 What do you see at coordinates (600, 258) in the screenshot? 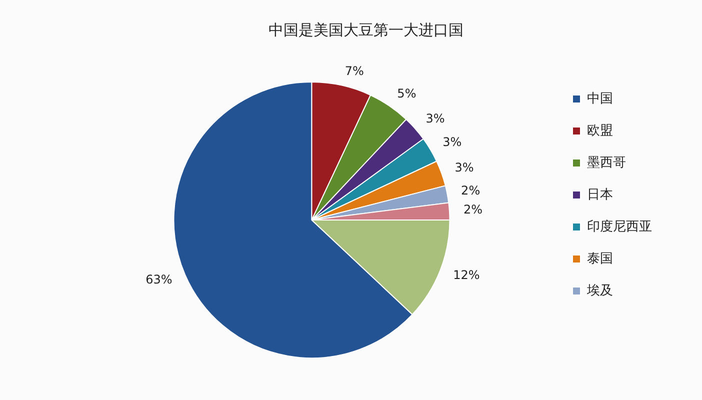
I see `legend-label: 泰国` at bounding box center [600, 258].